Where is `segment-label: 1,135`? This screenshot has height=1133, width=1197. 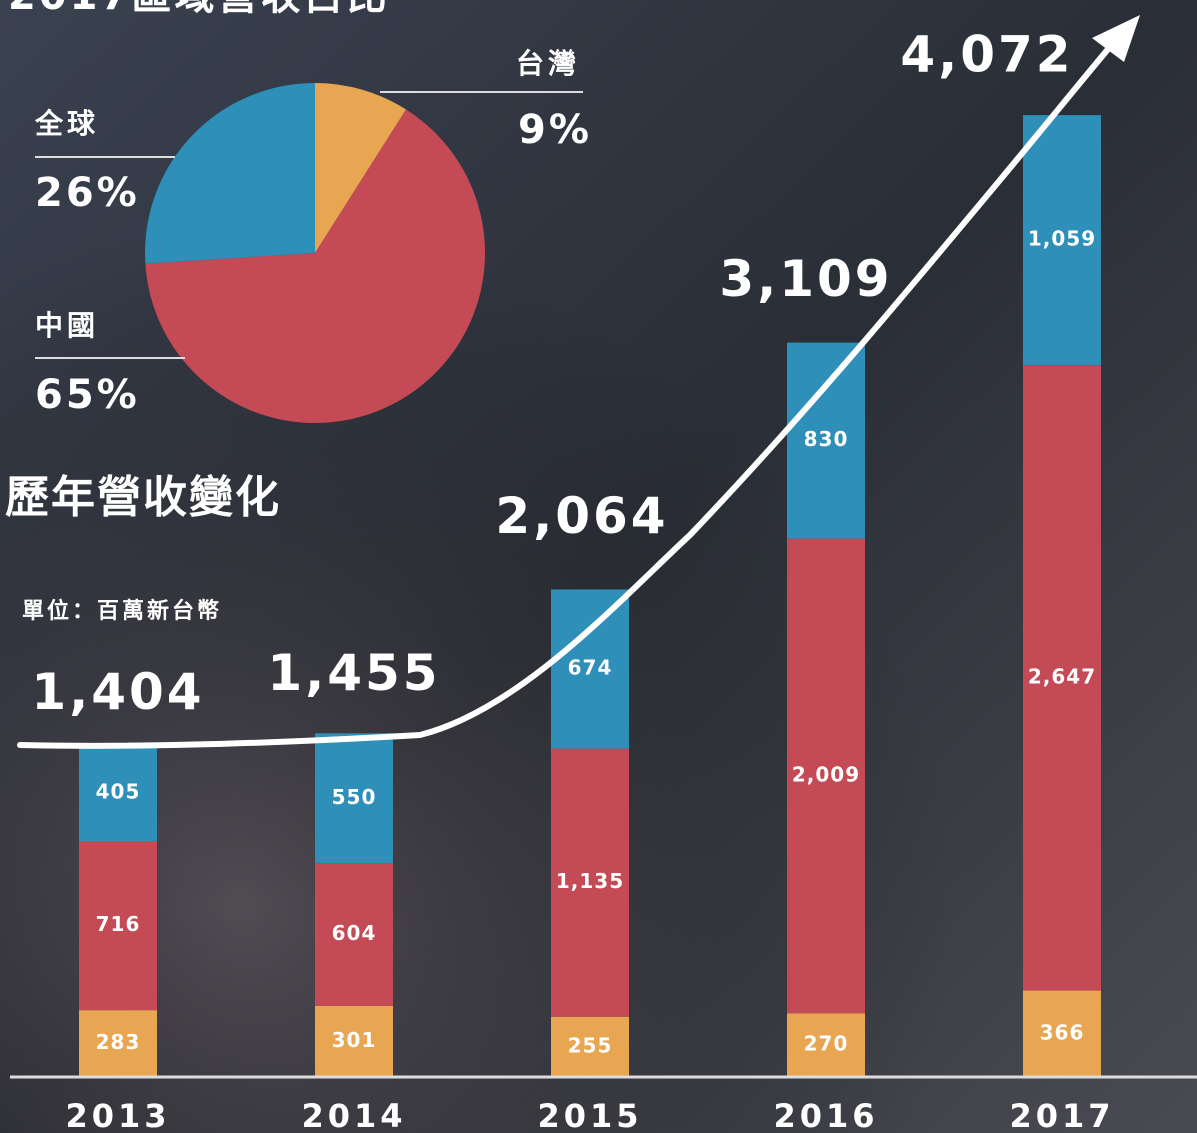 segment-label: 1,135 is located at coordinates (590, 881).